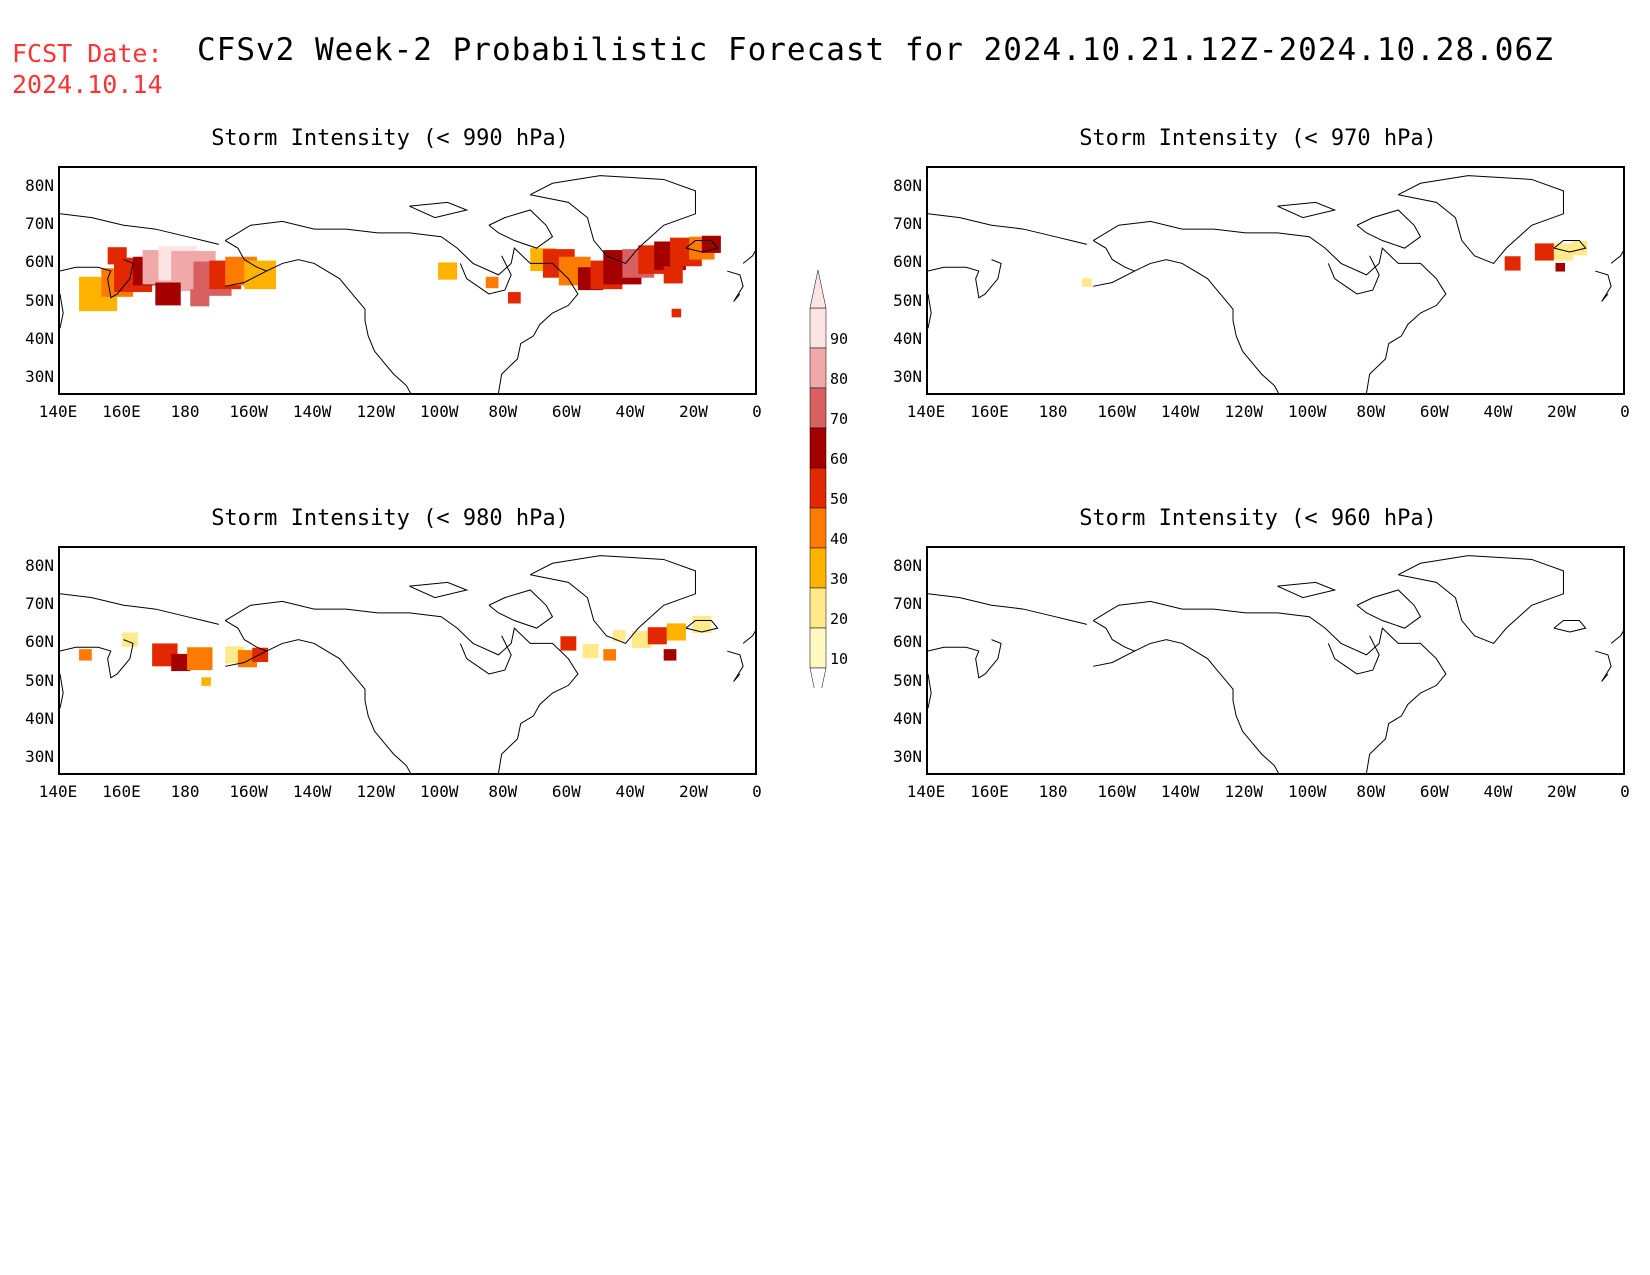  I want to click on map-plot-area, so click(407, 660).